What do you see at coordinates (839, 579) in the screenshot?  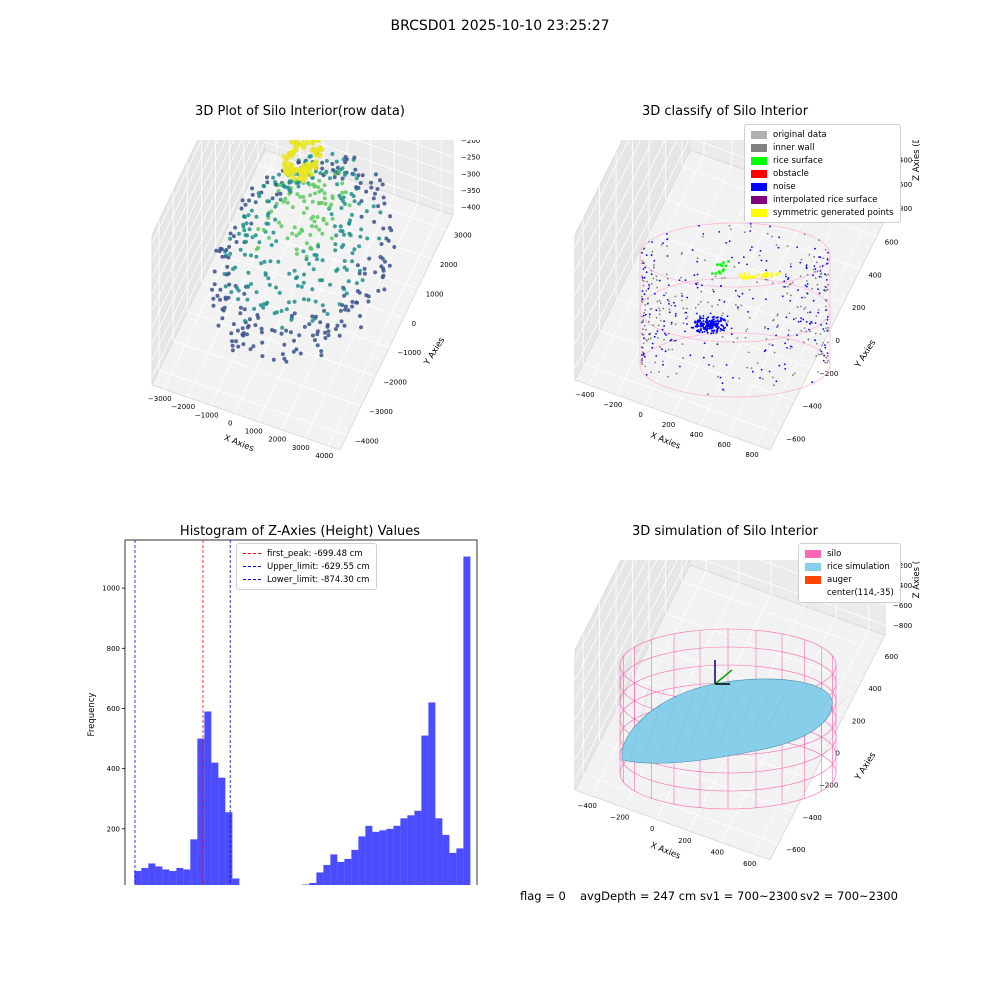 I see `legend-label: auger` at bounding box center [839, 579].